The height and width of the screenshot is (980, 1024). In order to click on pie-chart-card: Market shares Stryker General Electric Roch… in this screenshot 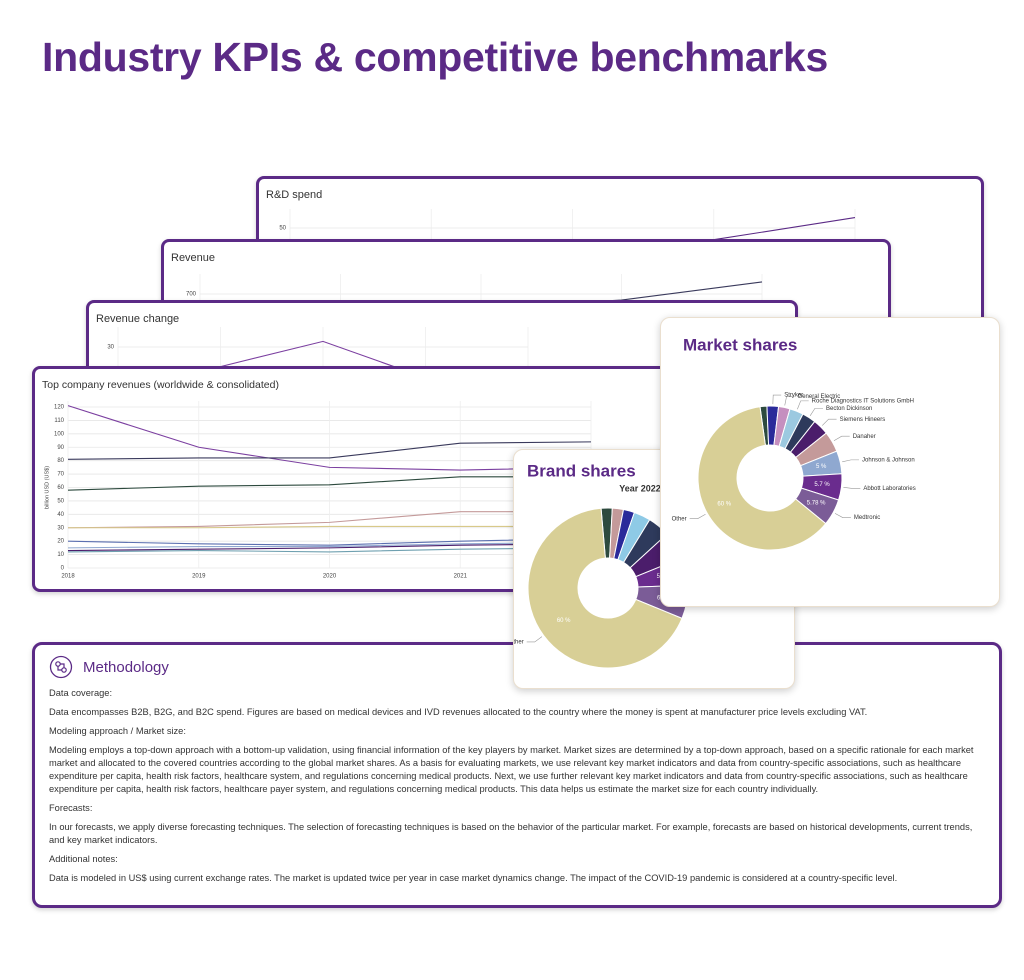, I will do `click(830, 462)`.